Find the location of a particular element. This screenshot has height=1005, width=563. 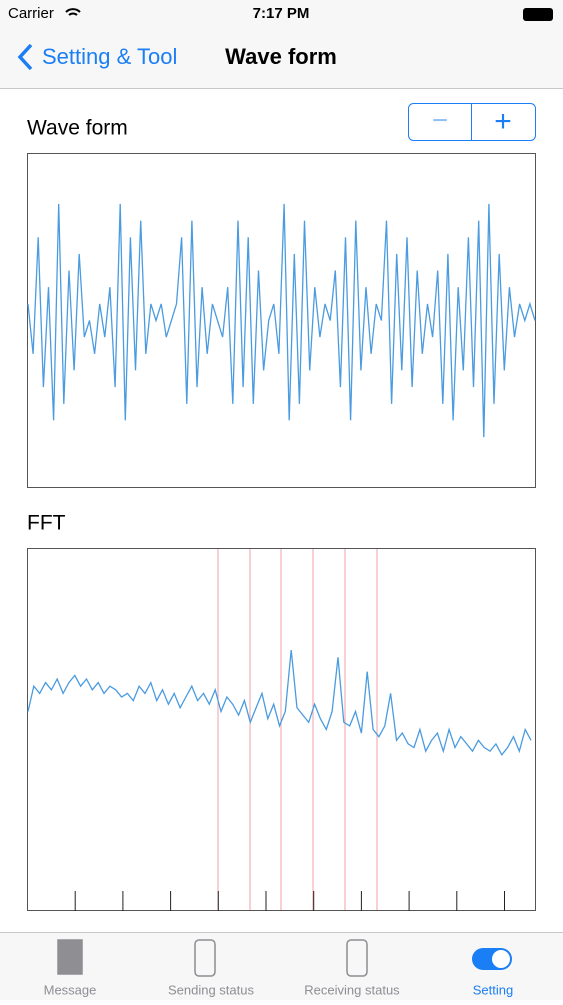

sending-icon is located at coordinates (205, 958).